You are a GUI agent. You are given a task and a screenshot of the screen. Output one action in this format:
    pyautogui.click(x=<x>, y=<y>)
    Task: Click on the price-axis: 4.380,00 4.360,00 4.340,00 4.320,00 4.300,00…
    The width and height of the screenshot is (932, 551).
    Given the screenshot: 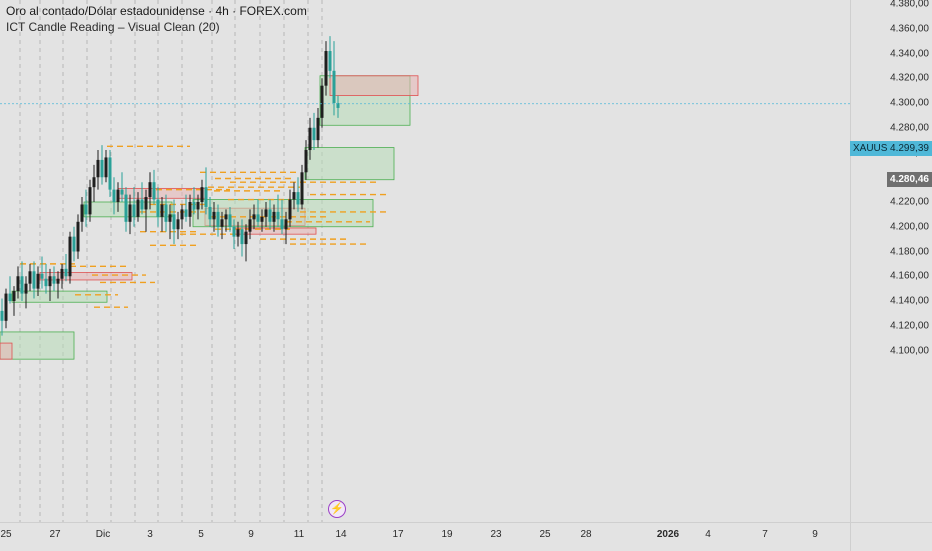 What is the action you would take?
    pyautogui.click(x=891, y=261)
    